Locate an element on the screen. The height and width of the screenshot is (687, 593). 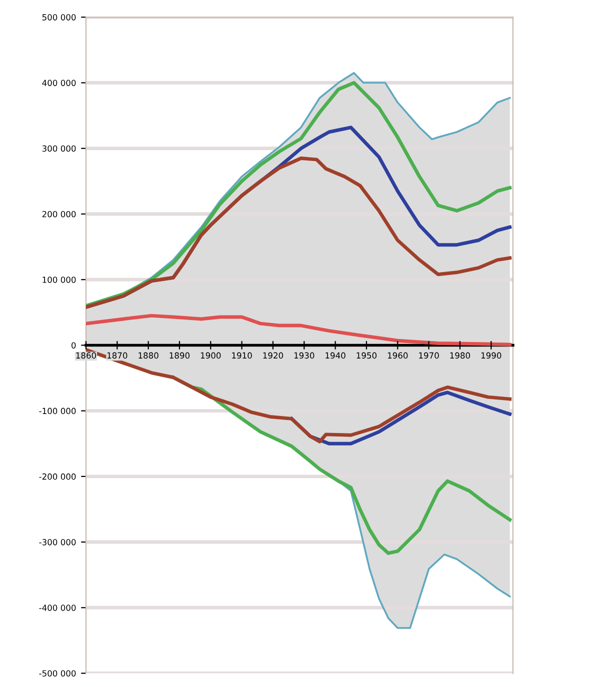
x-tick-label: 1940 is located at coordinates (336, 355).